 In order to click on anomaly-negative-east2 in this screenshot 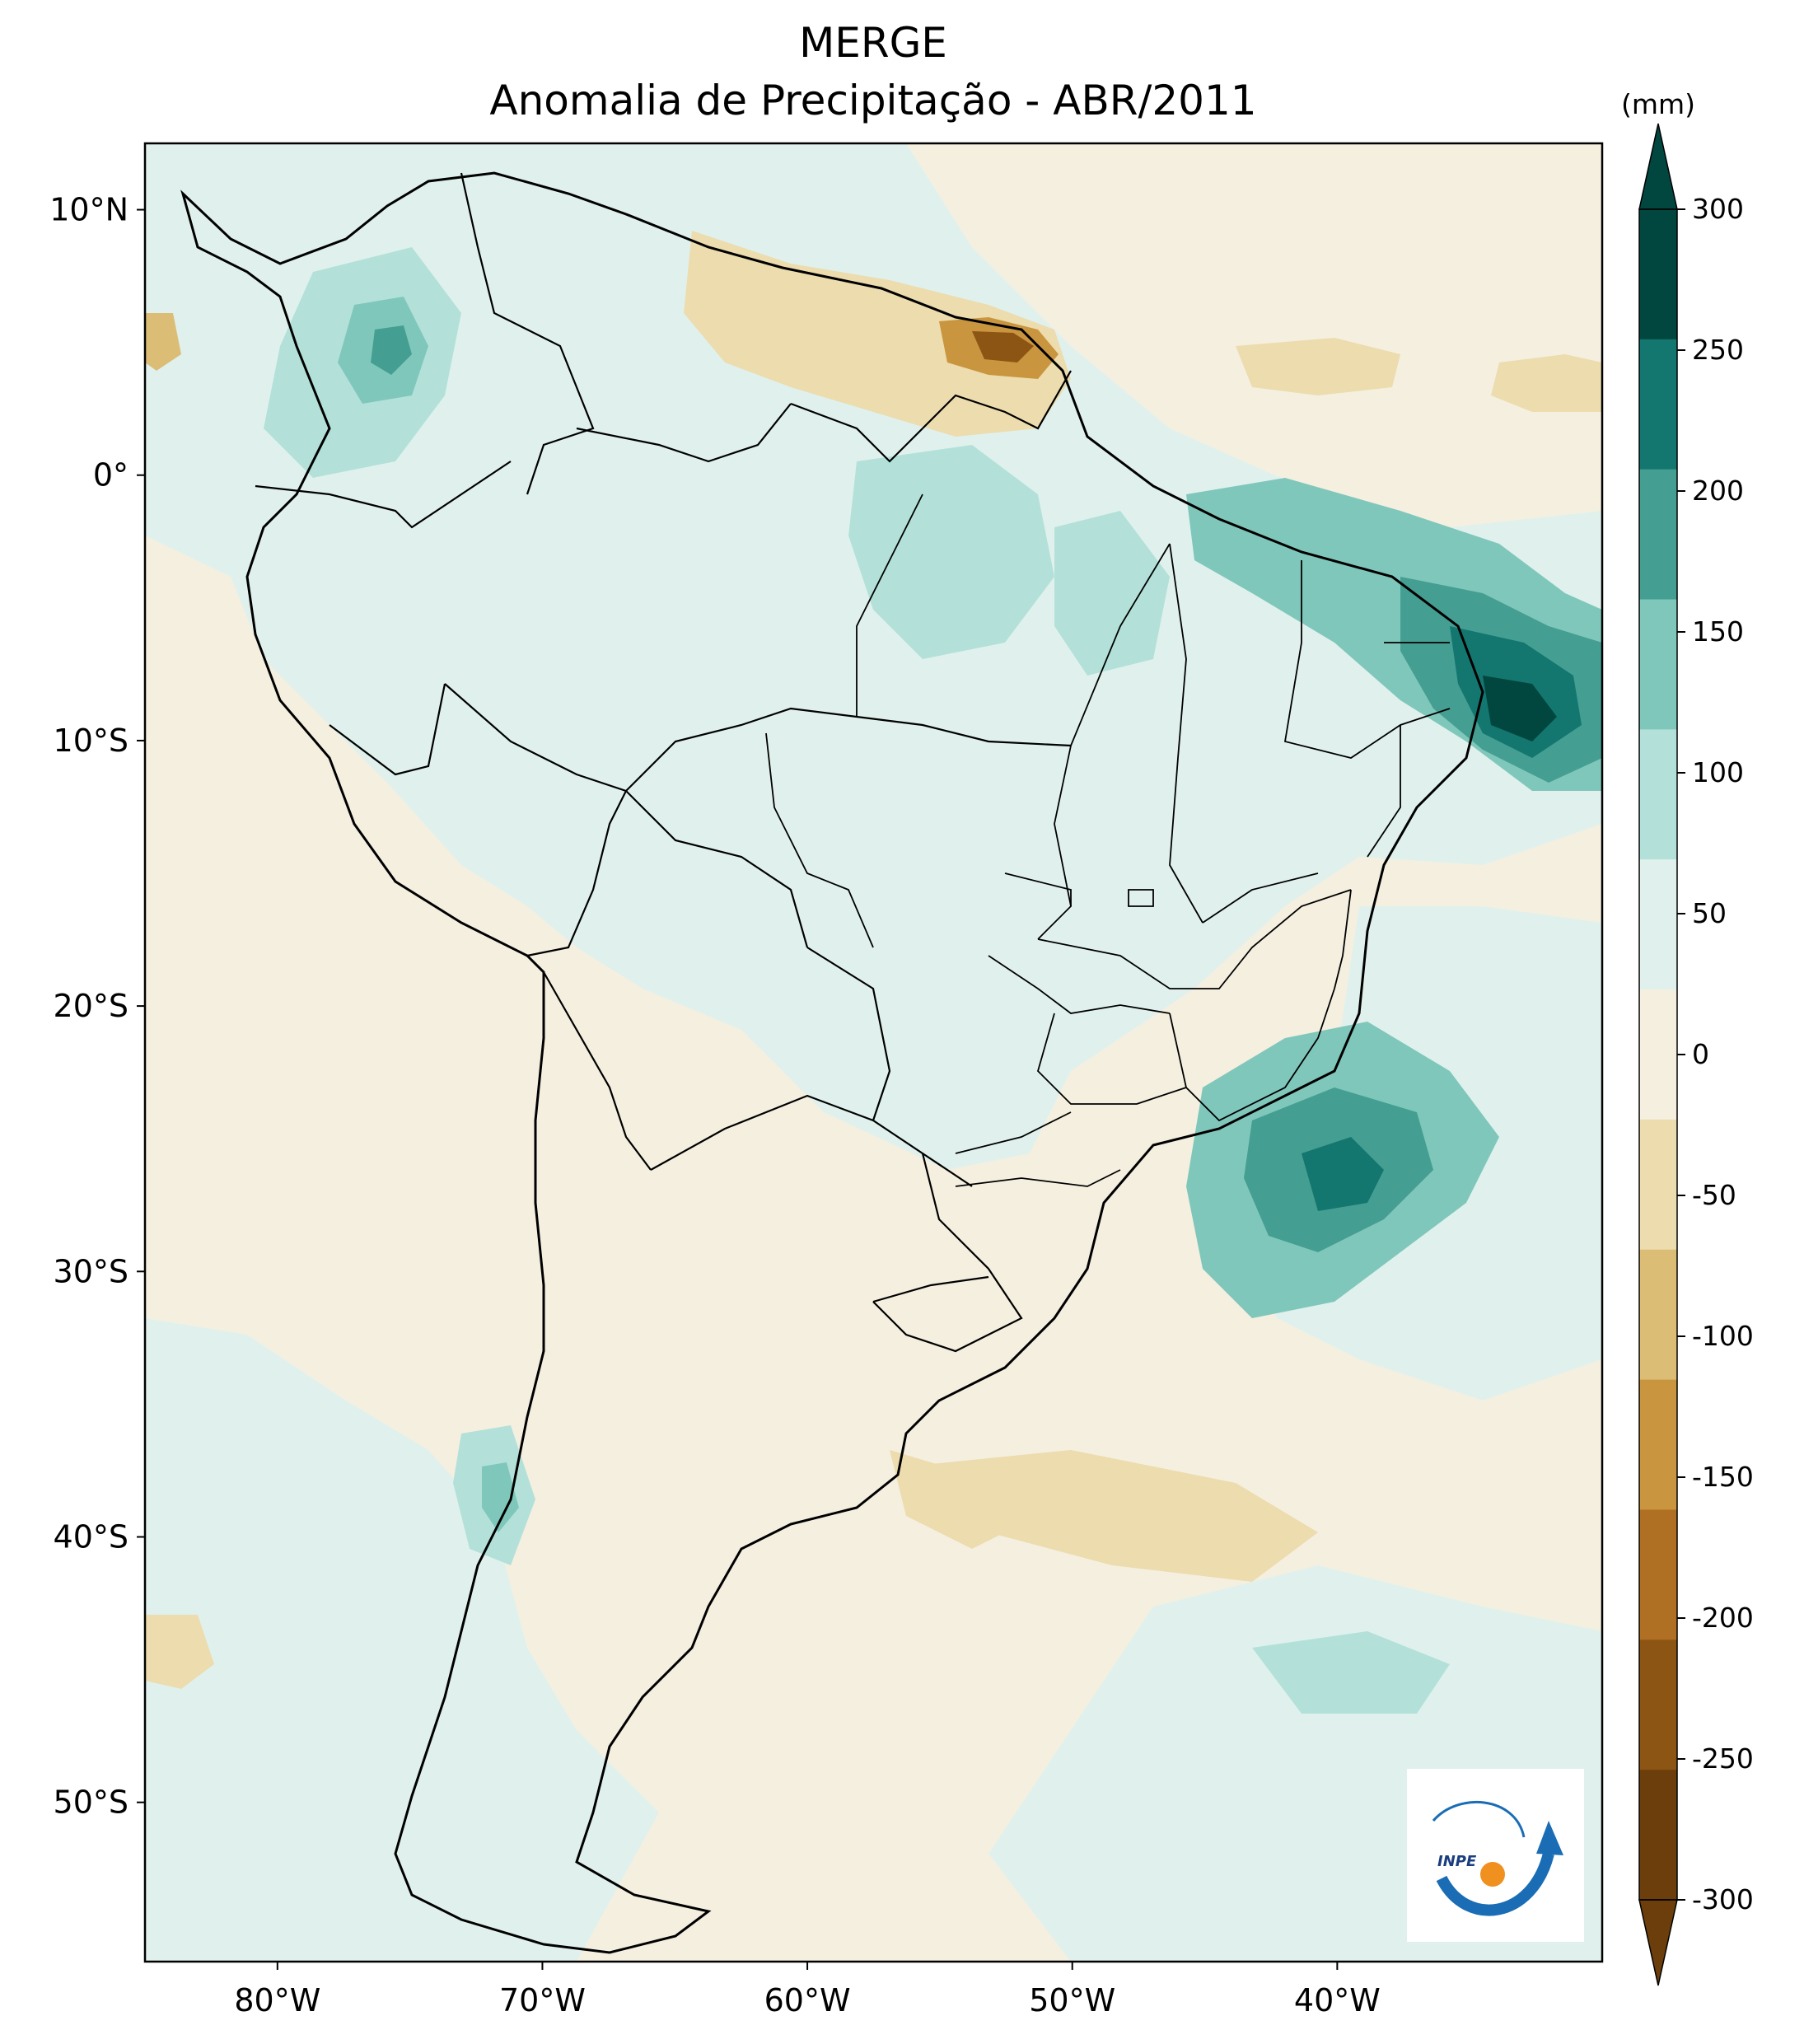, I will do `click(1546, 383)`.